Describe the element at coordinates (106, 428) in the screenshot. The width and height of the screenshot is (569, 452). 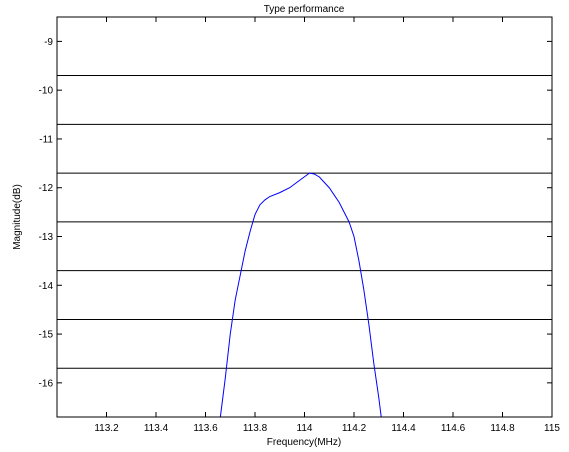
I see `x-tick-label: 113.2` at that location.